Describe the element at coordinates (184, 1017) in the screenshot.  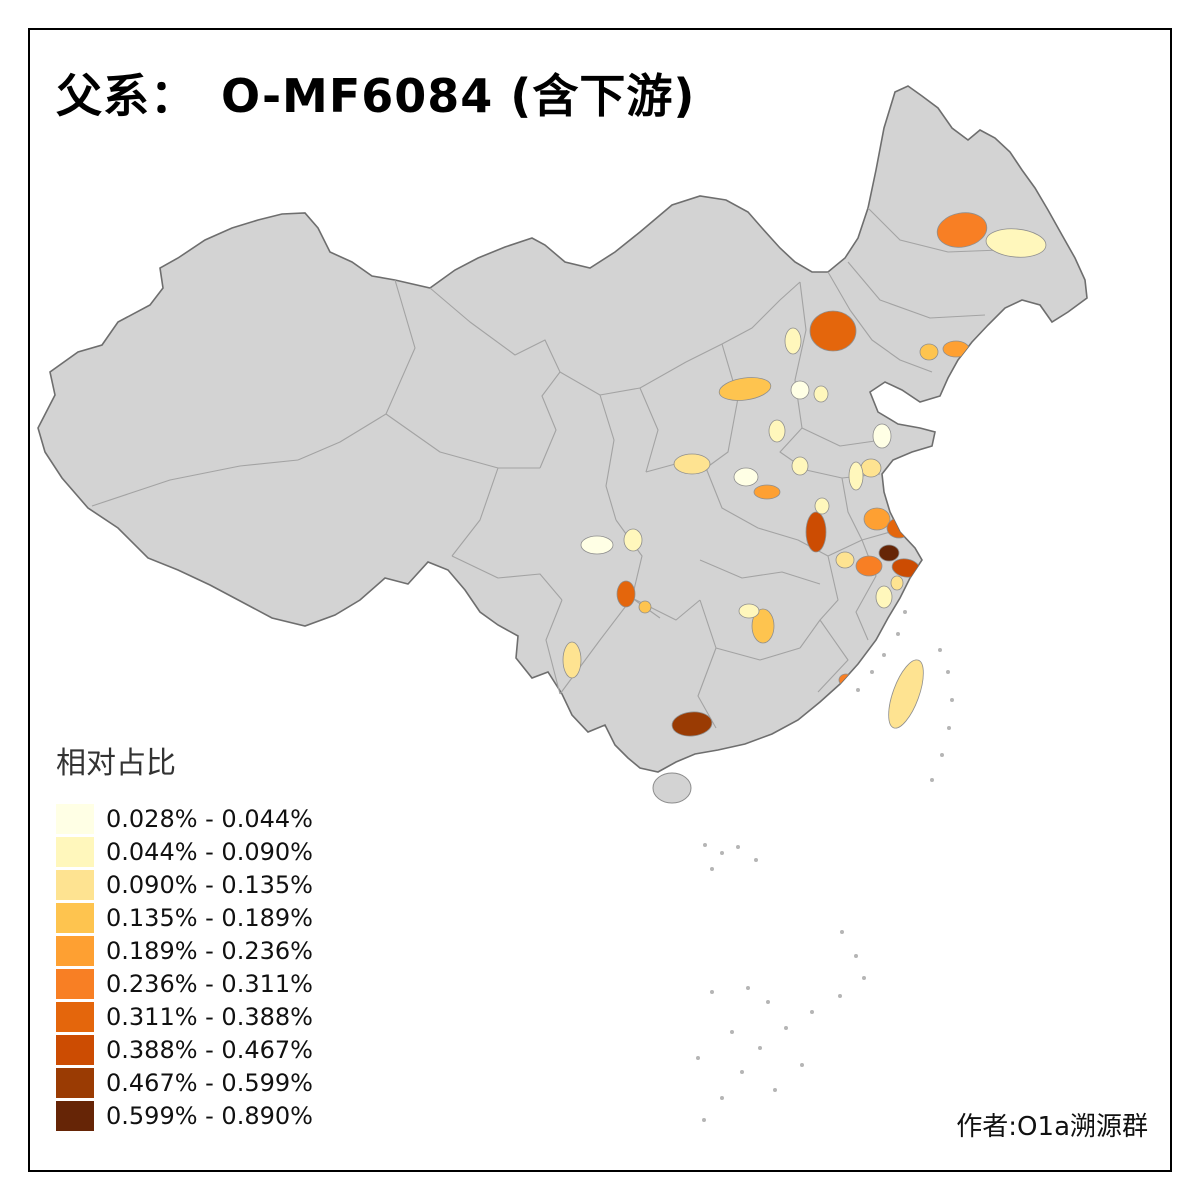
I see `legend-item: 0.311% - 0.388%` at that location.